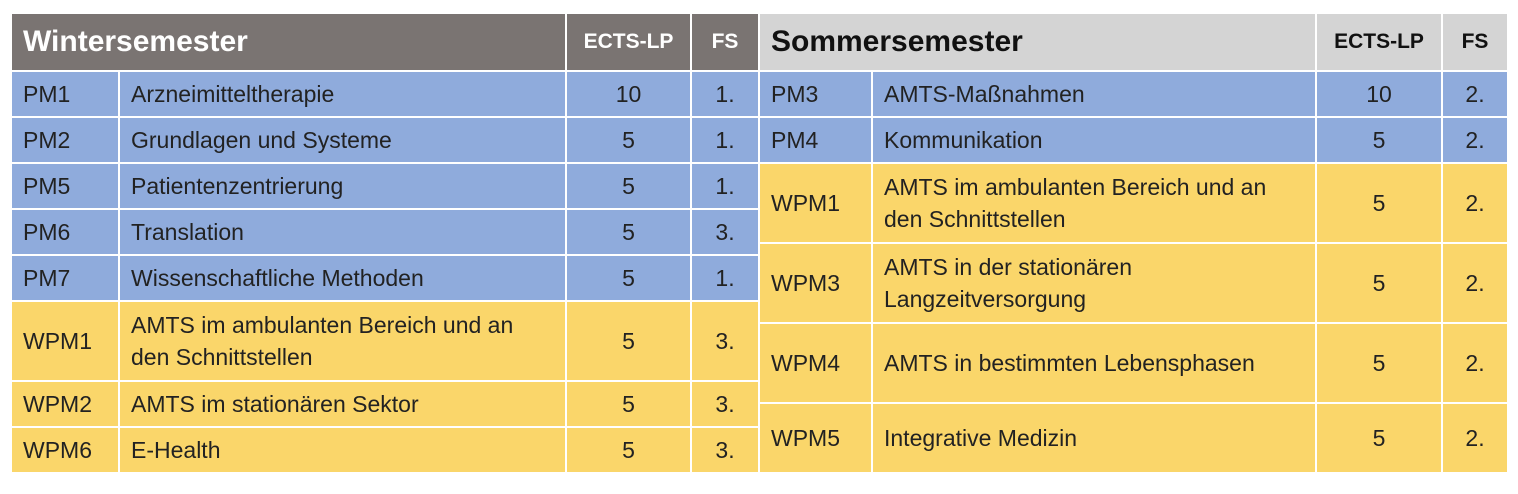 The width and height of the screenshot is (1518, 494). I want to click on table-row: PM2 Grundlagen und Systeme 5 1., so click(385, 140).